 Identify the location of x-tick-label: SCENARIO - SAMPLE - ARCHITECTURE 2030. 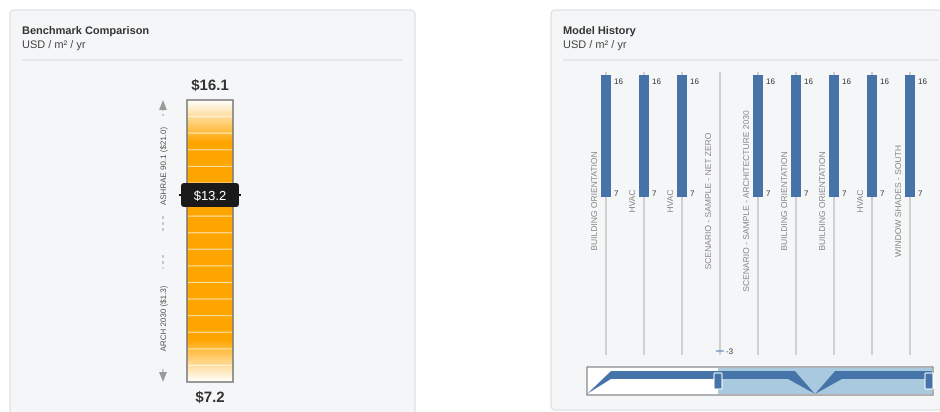
(746, 201).